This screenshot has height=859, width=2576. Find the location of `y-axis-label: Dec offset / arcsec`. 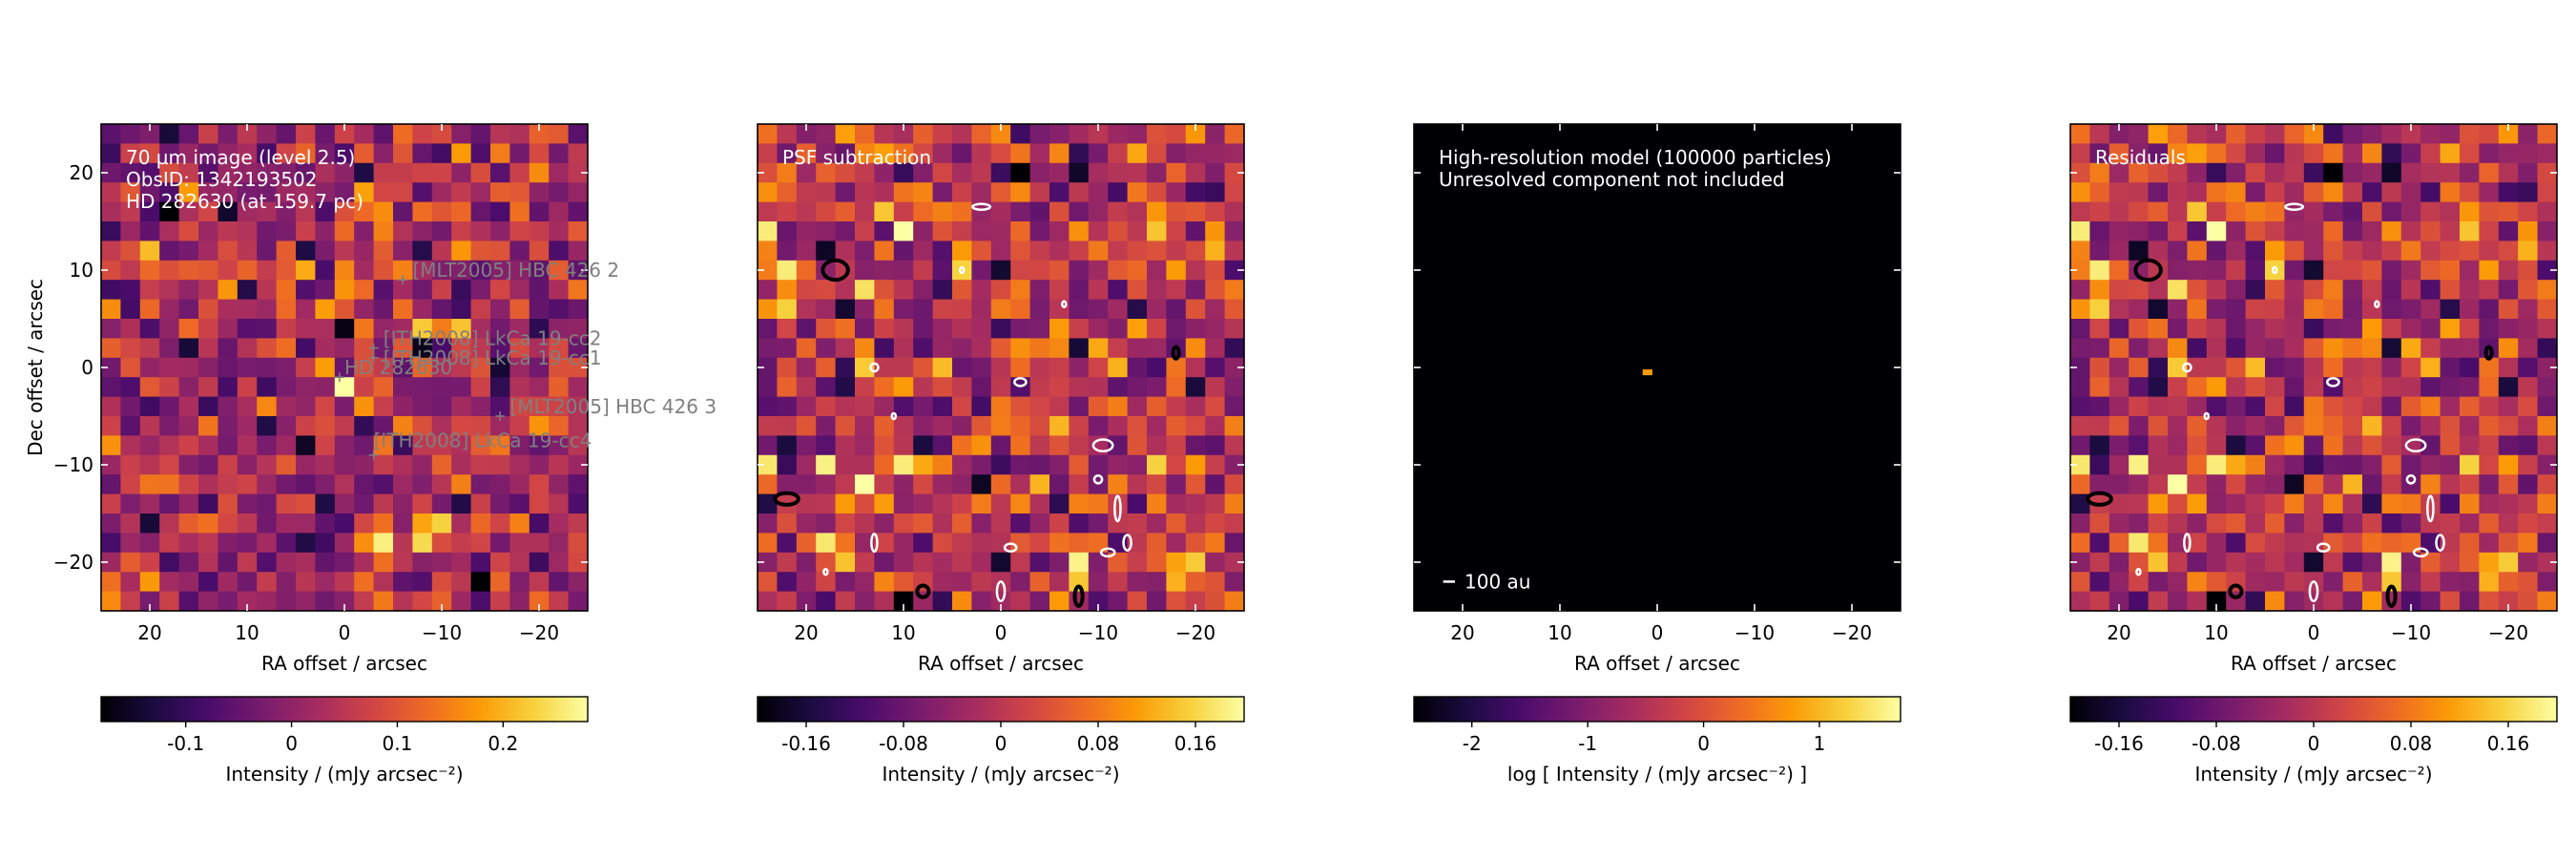

y-axis-label: Dec offset / arcsec is located at coordinates (35, 367).